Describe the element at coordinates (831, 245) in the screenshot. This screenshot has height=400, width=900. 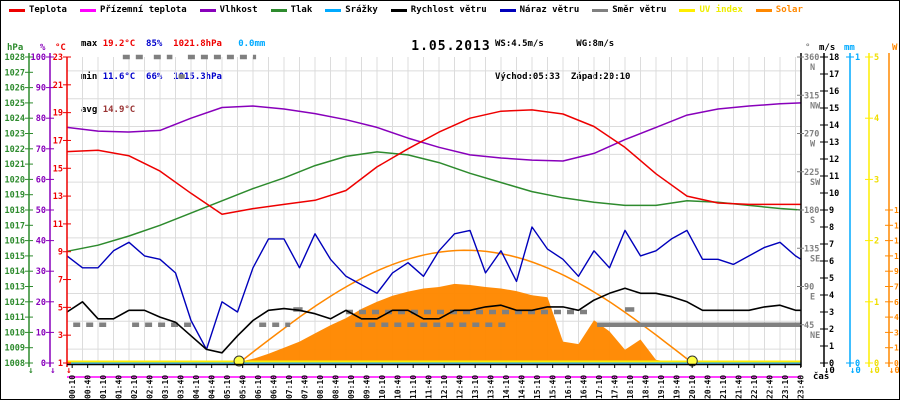
I see `svg-text: 7` at that location.